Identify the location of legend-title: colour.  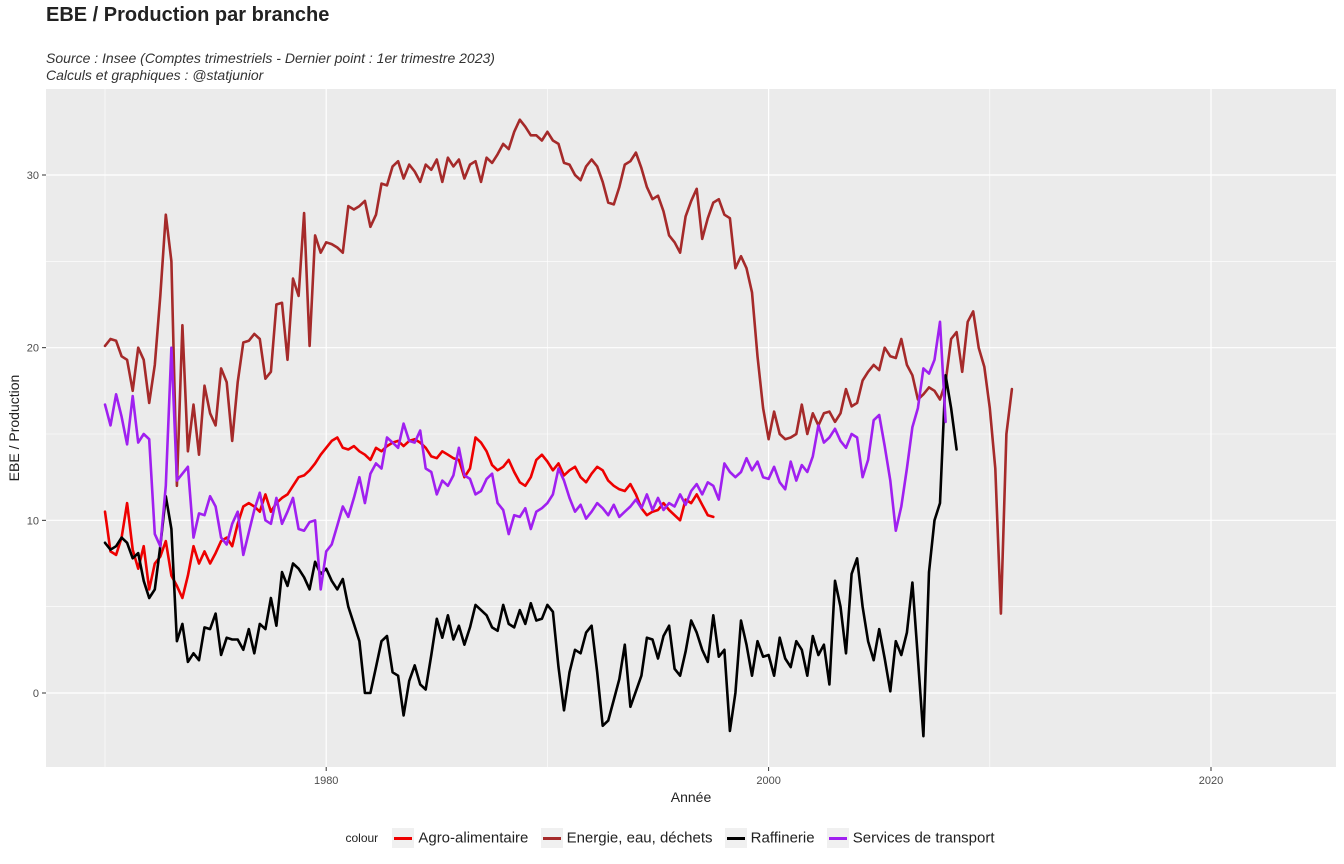
(362, 838).